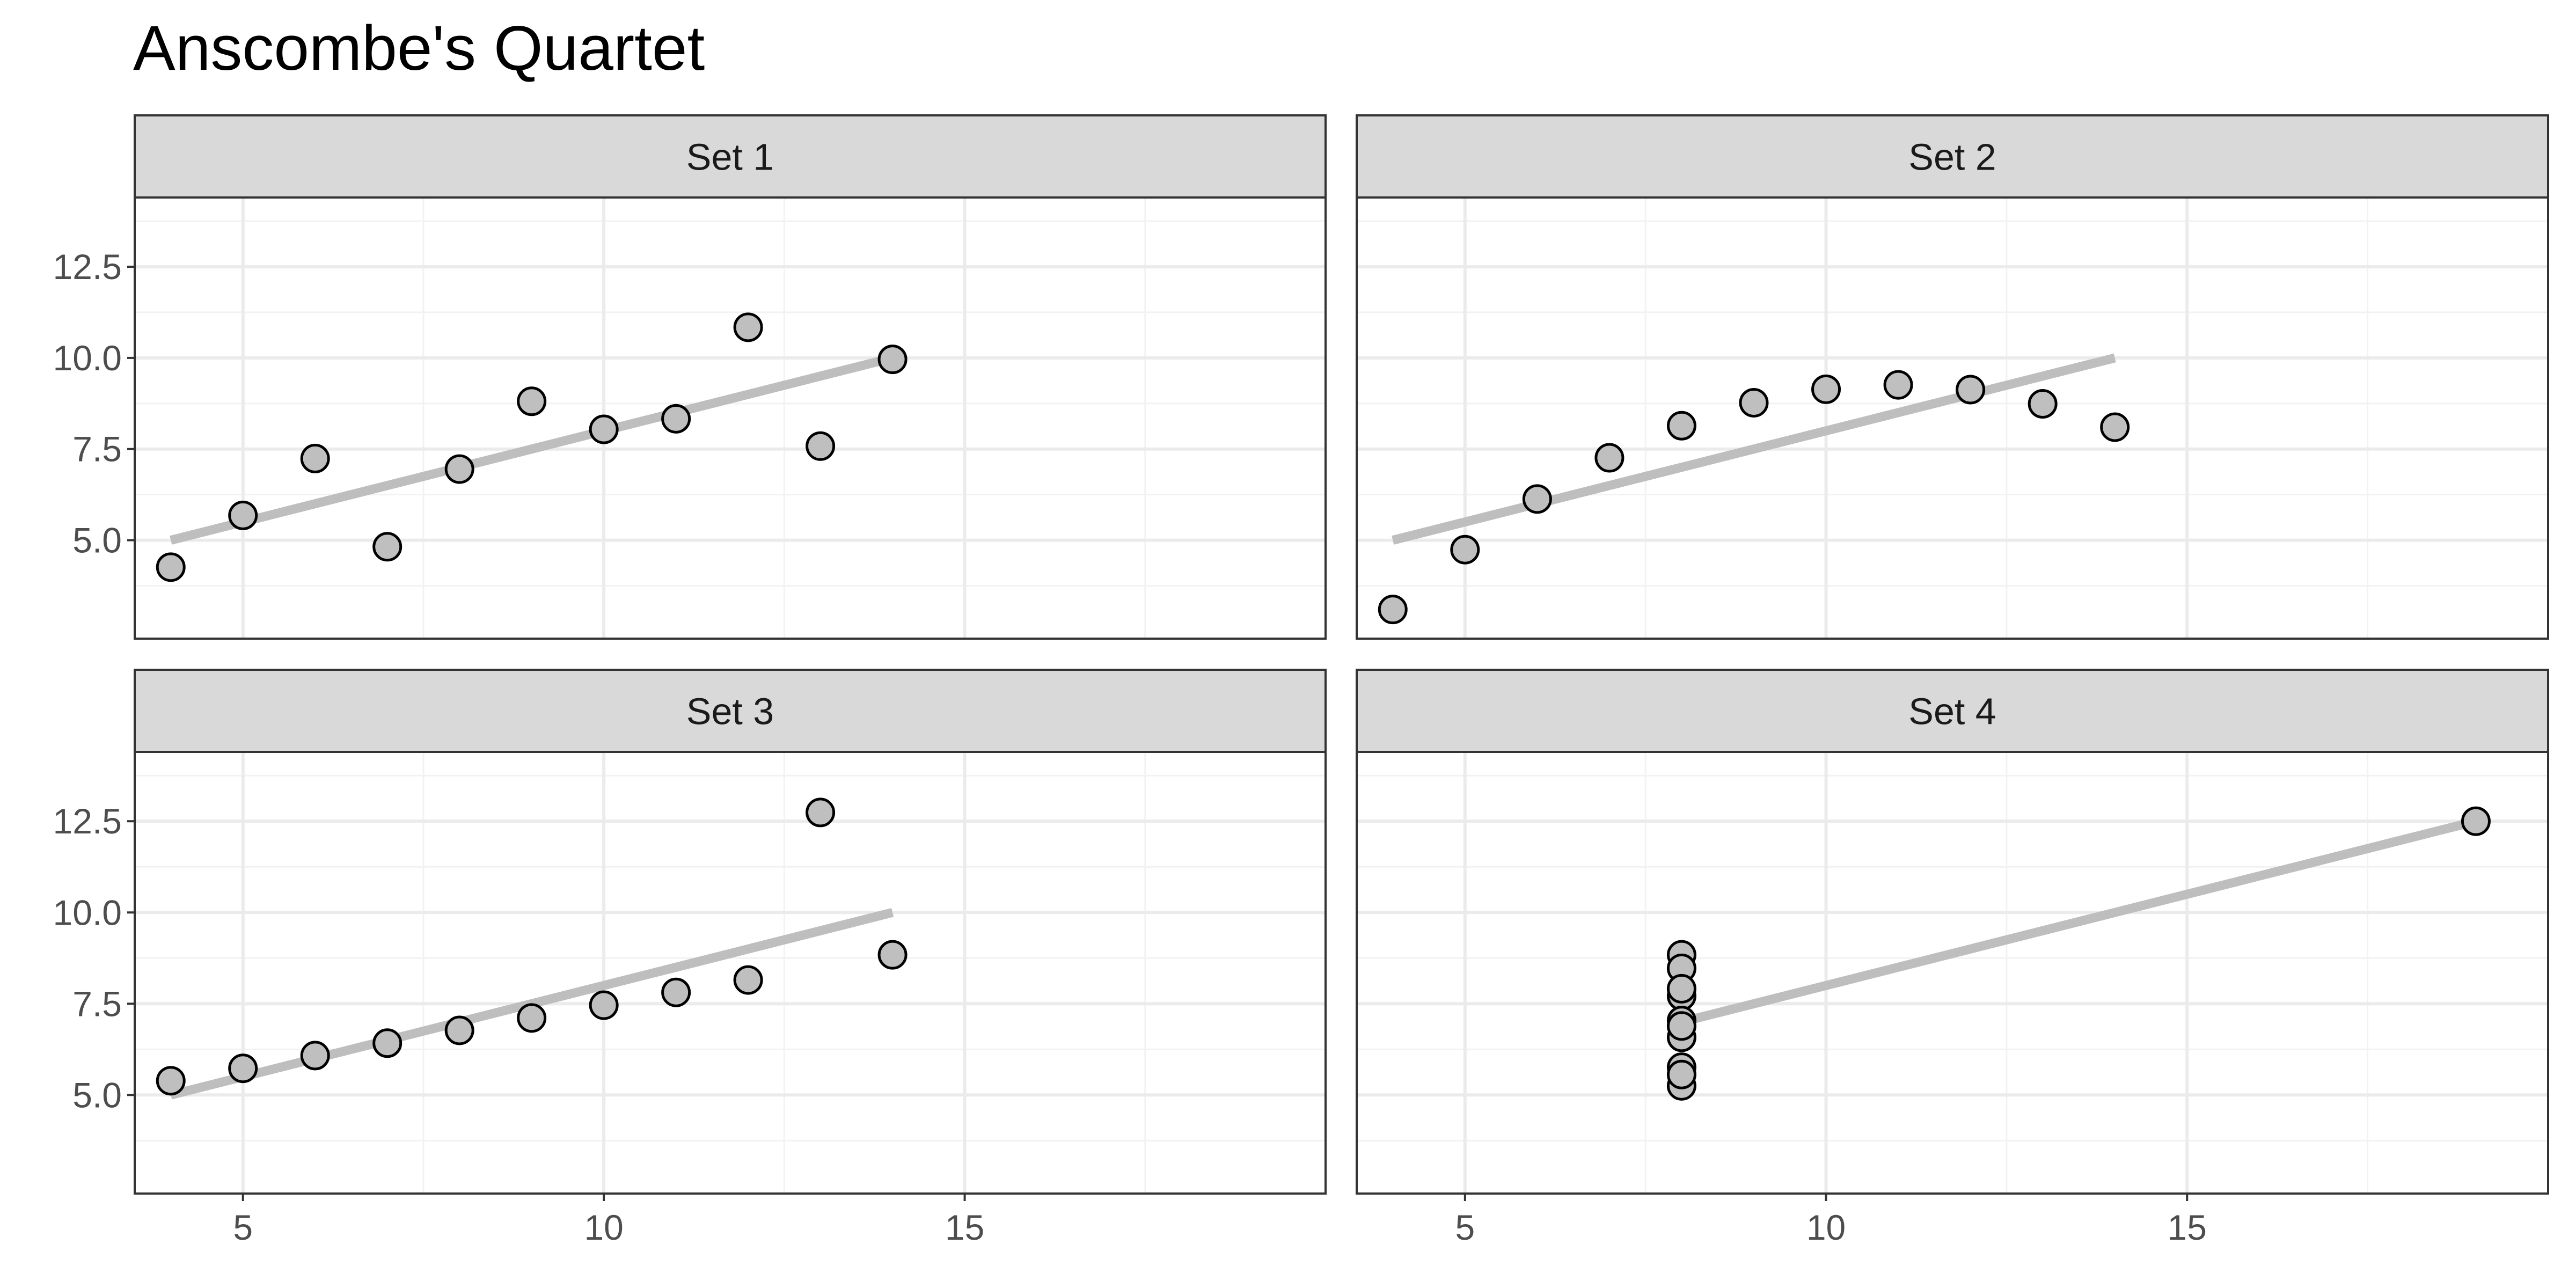 The image size is (2576, 1288). I want to click on facet-strip-label: Set 4, so click(1952, 712).